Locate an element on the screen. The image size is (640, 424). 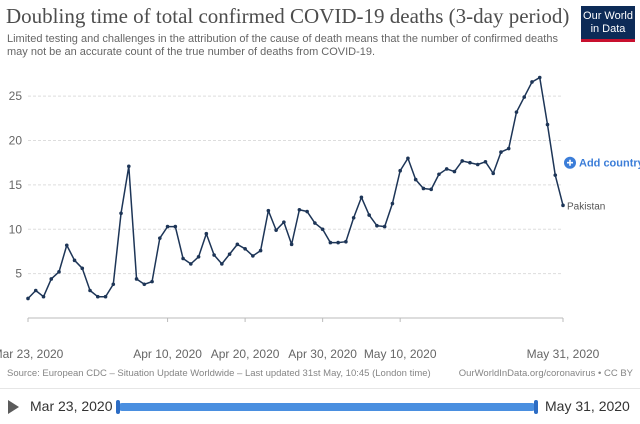
add-country-label: Add country is located at coordinates (609, 164).